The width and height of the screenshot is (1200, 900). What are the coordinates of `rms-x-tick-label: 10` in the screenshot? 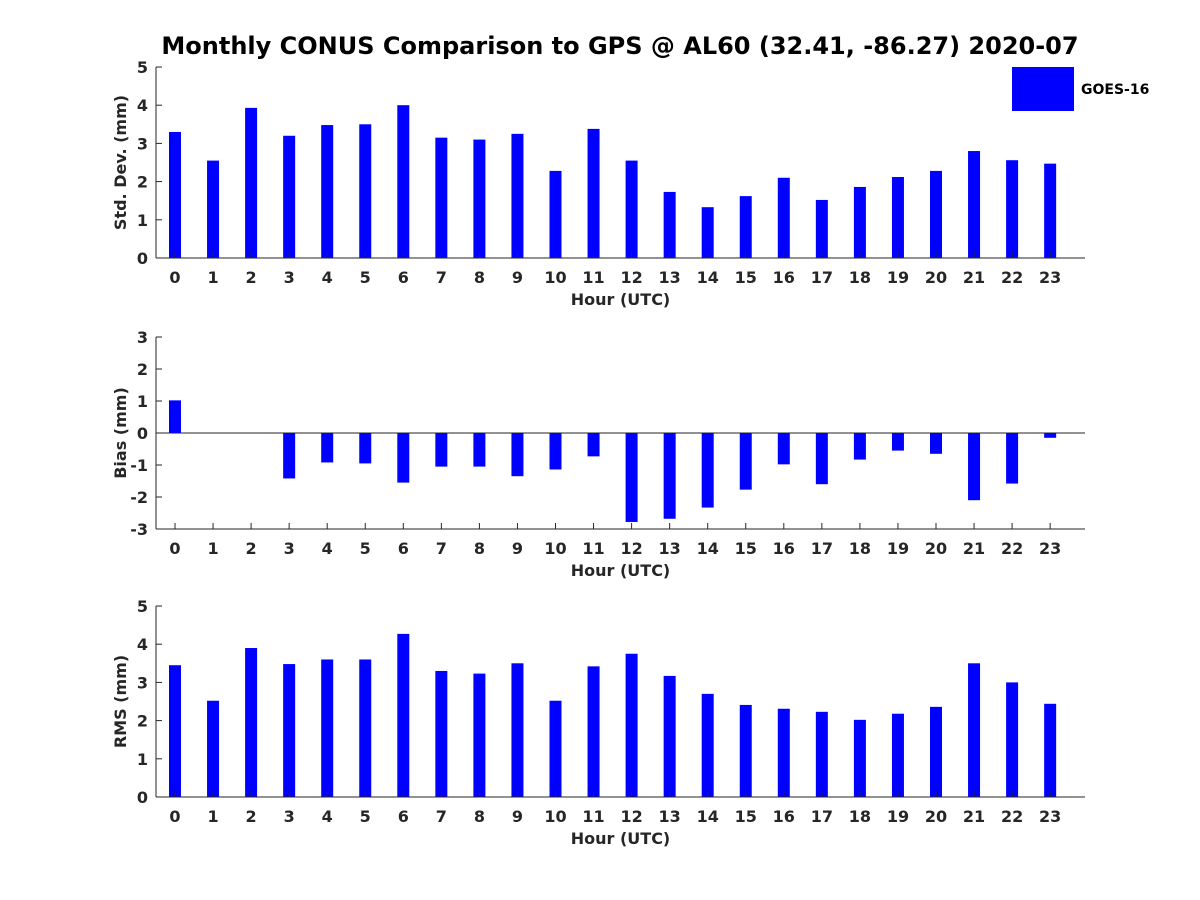 It's located at (555, 816).